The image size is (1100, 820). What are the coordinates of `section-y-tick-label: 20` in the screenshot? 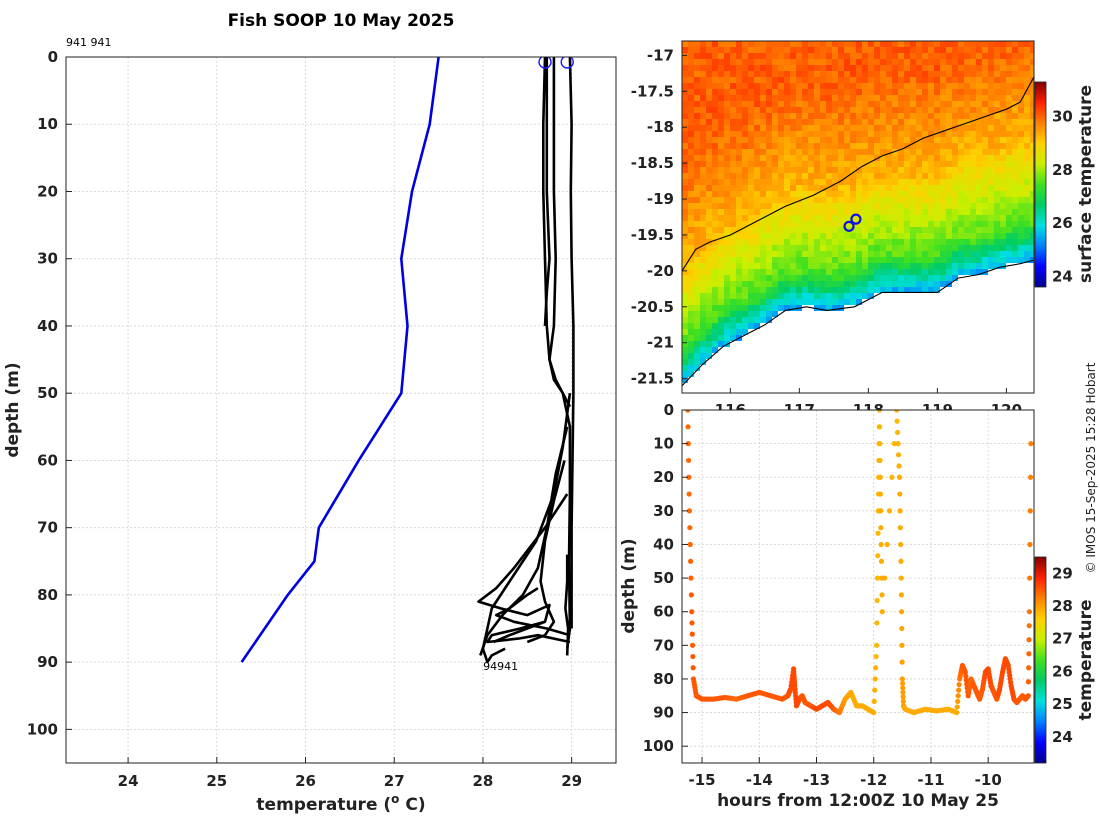 It's located at (663, 477).